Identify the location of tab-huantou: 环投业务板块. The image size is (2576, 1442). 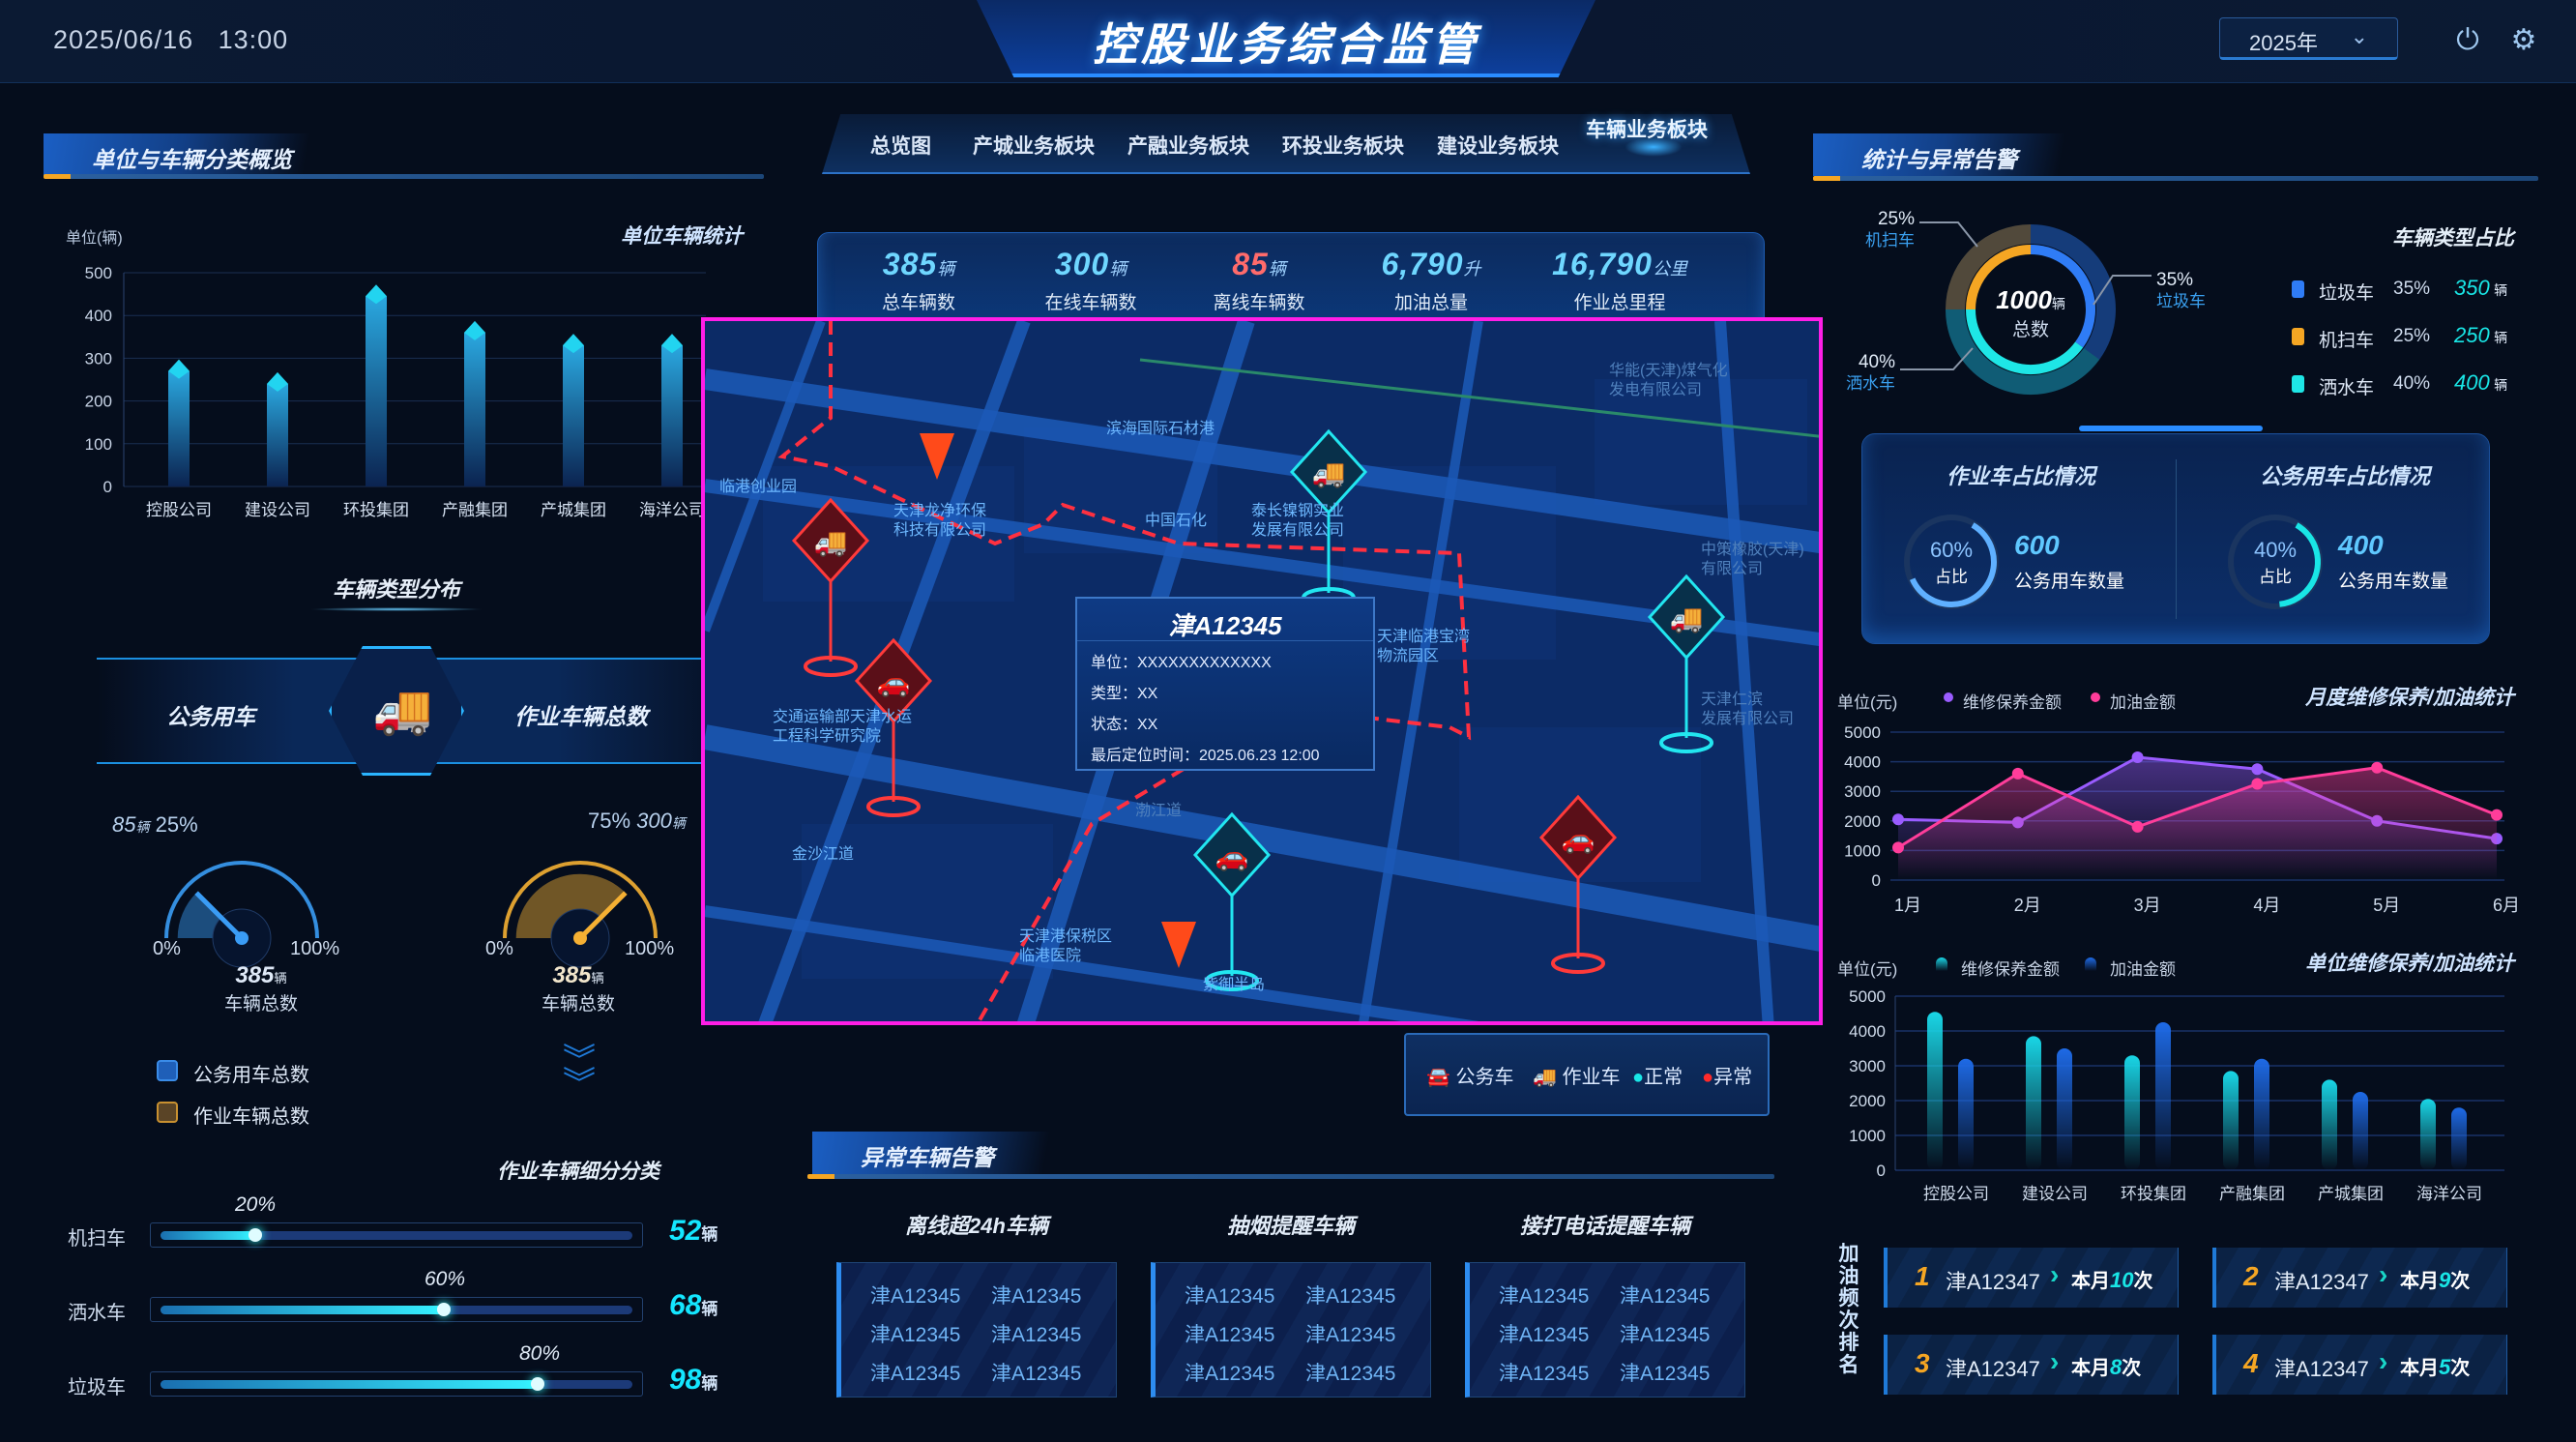
(1343, 146).